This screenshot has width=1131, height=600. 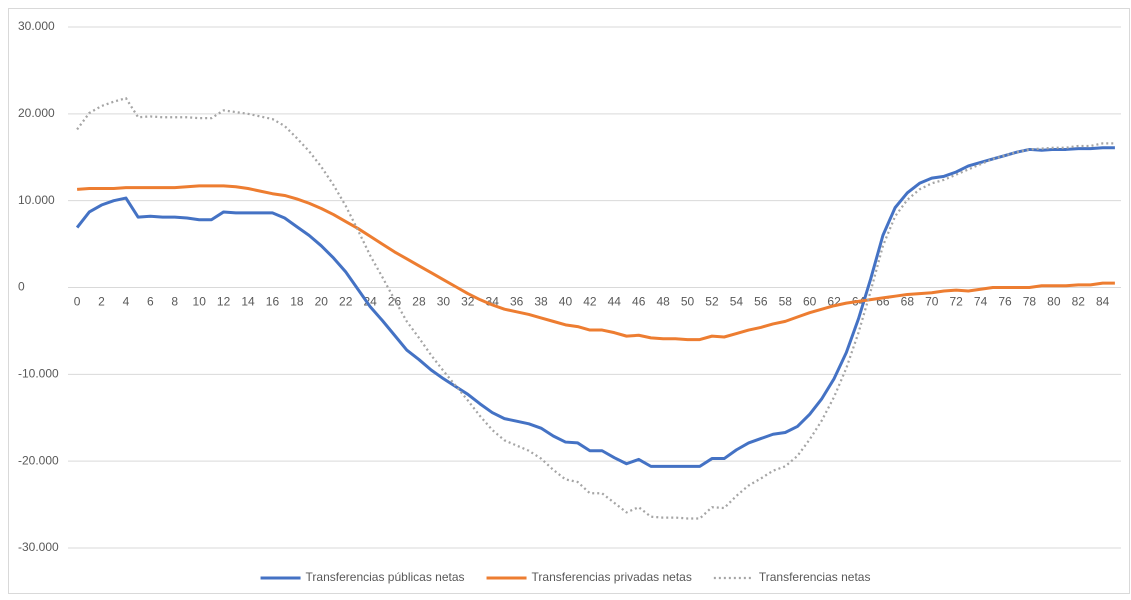 I want to click on x-tick-label: 68, so click(x=908, y=302).